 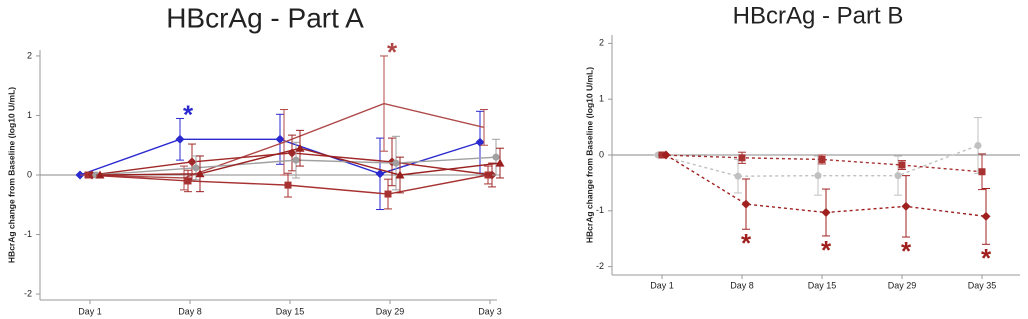 I want to click on x-tick-label: Day 35, so click(x=982, y=285).